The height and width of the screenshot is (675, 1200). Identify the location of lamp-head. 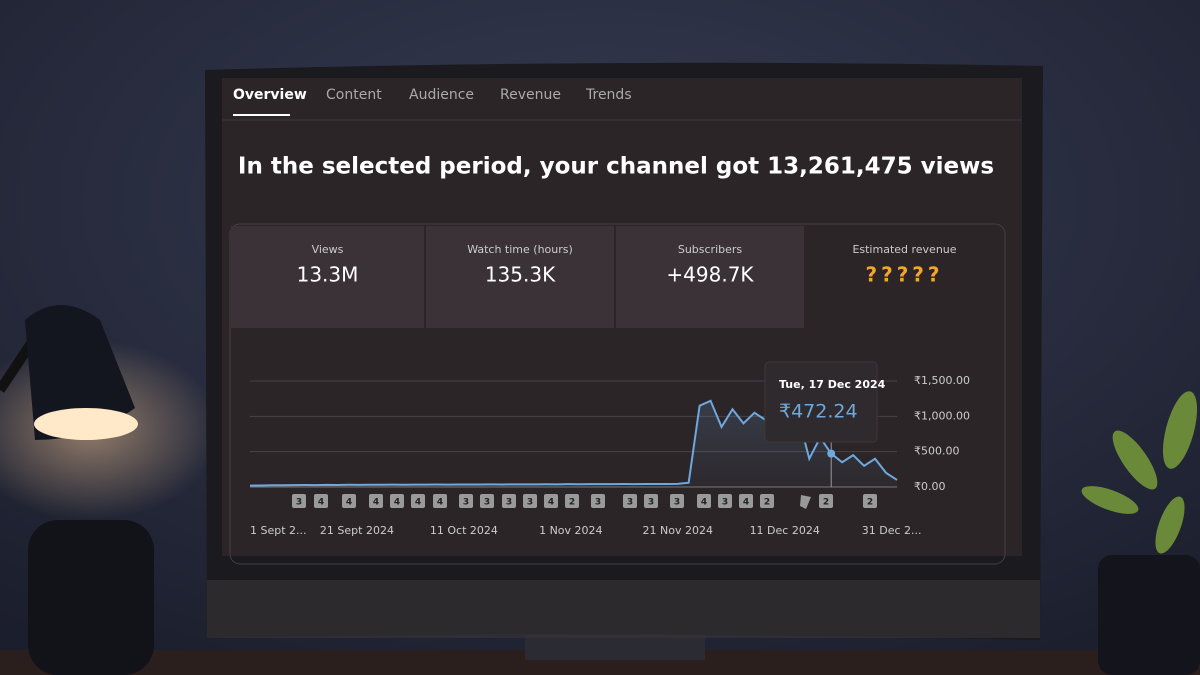
(80, 372).